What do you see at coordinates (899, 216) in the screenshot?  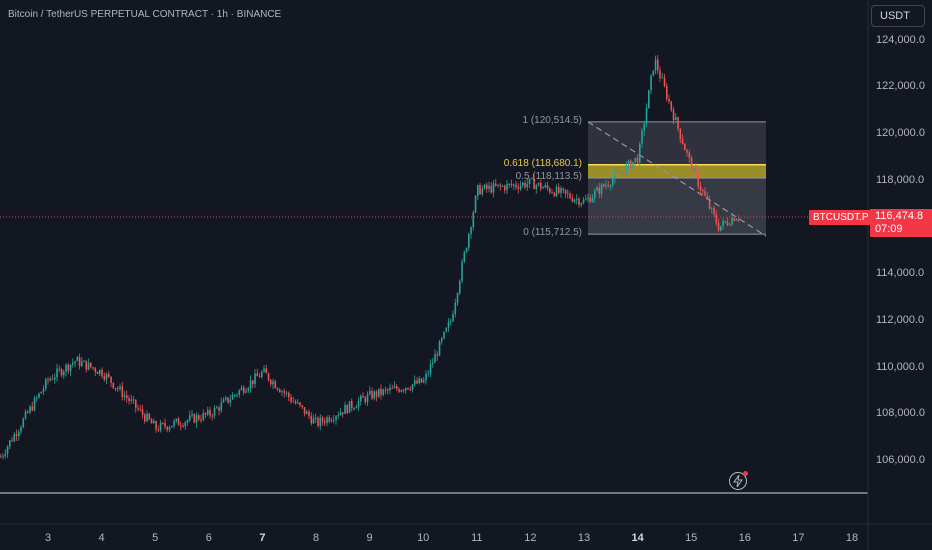 I see `current-price: 116,474.8` at bounding box center [899, 216].